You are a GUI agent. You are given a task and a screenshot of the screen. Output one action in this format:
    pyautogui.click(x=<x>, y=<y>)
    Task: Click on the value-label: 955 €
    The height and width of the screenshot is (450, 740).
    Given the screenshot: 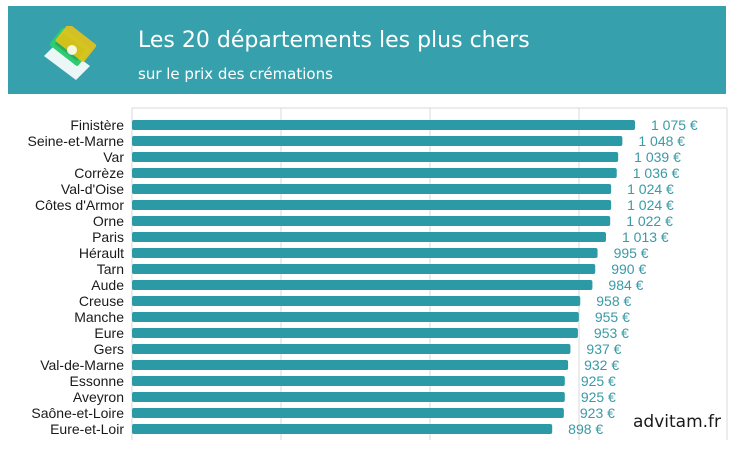 What is the action you would take?
    pyautogui.click(x=612, y=317)
    